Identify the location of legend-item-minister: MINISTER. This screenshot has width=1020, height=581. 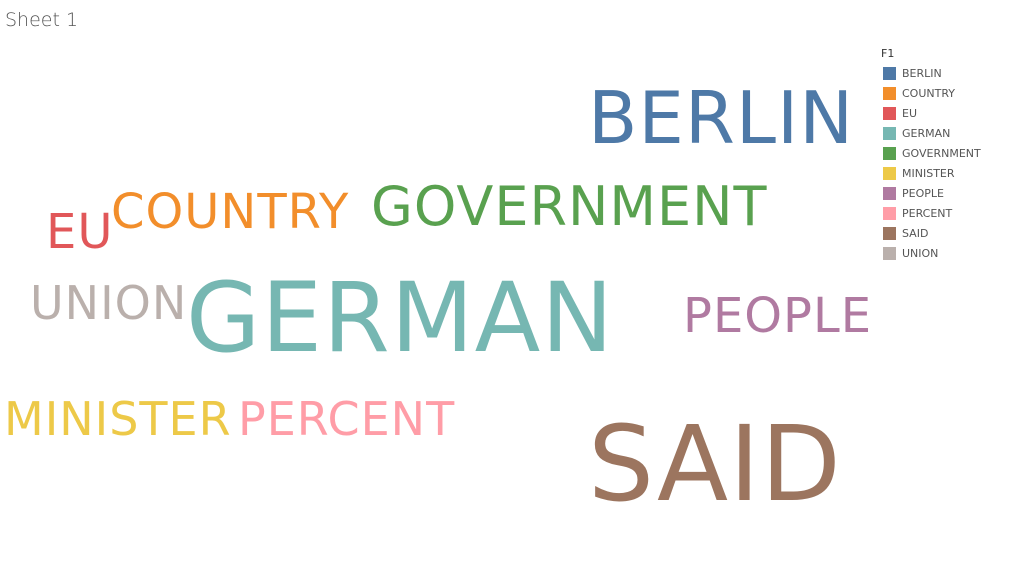
(946, 173).